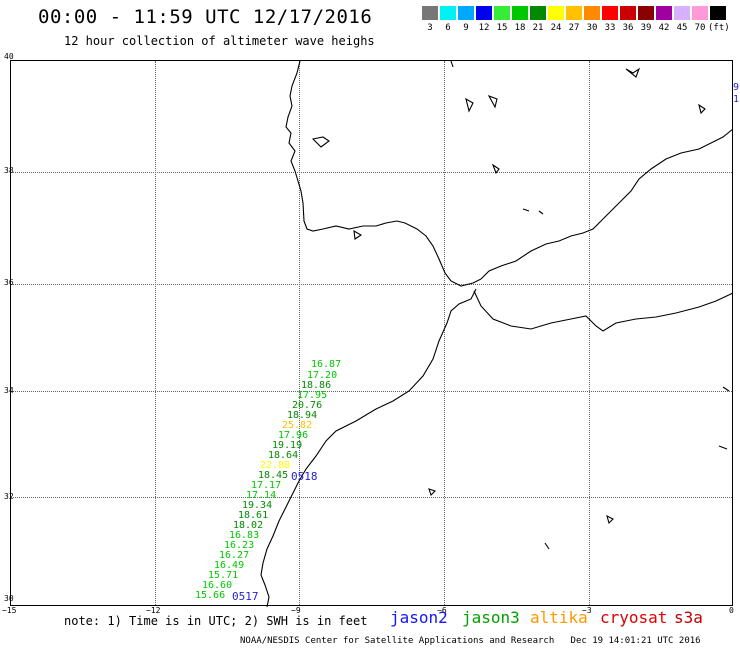 Image resolution: width=740 pixels, height=650 pixels. I want to click on lon-label-minus-15: −15, so click(9, 610).